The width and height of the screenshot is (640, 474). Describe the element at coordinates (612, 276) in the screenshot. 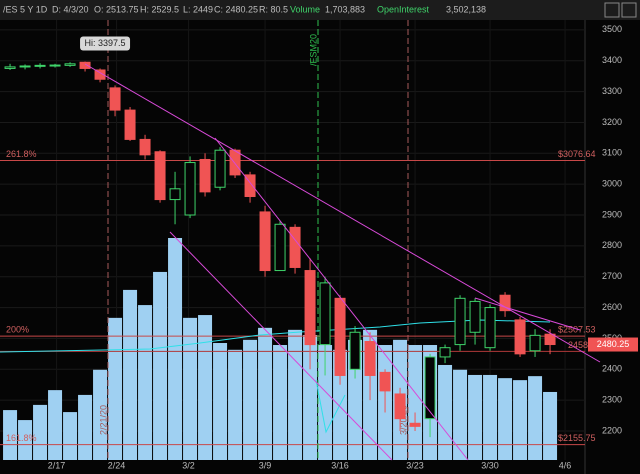

I see `y-tick-label: 2700` at that location.